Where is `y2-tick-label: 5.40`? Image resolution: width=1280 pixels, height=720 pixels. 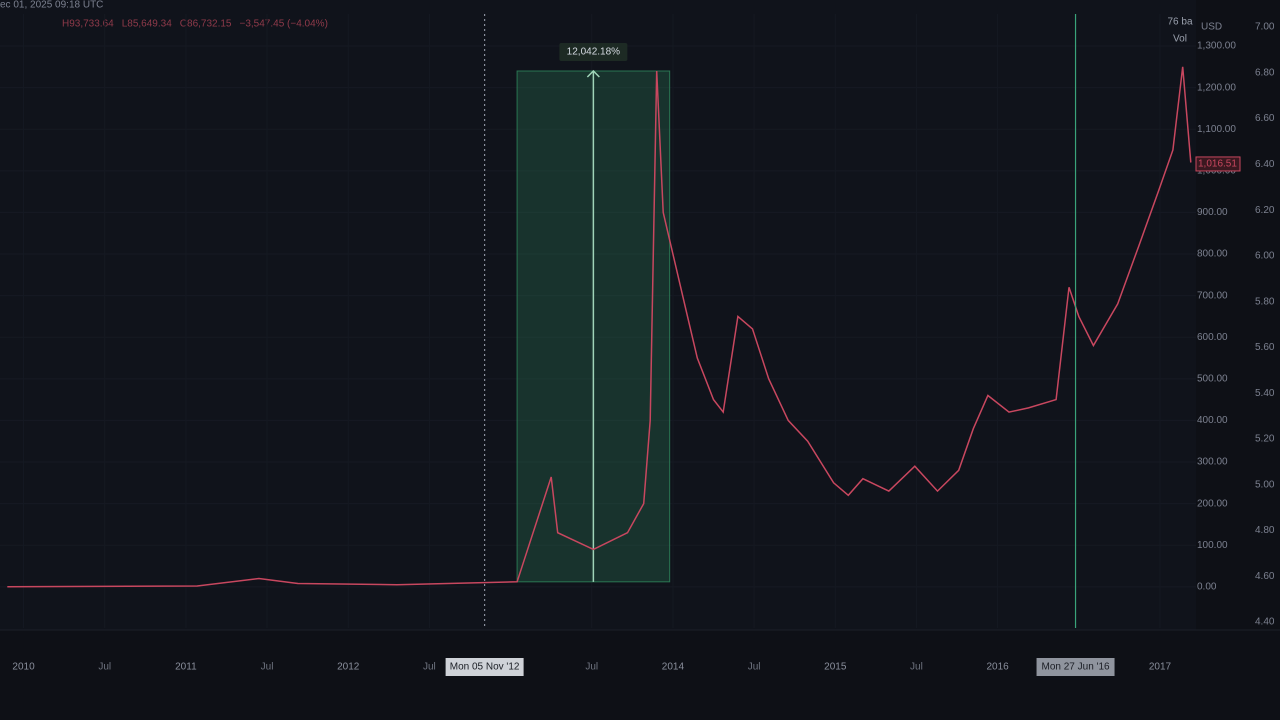 y2-tick-label: 5.40 is located at coordinates (1265, 393).